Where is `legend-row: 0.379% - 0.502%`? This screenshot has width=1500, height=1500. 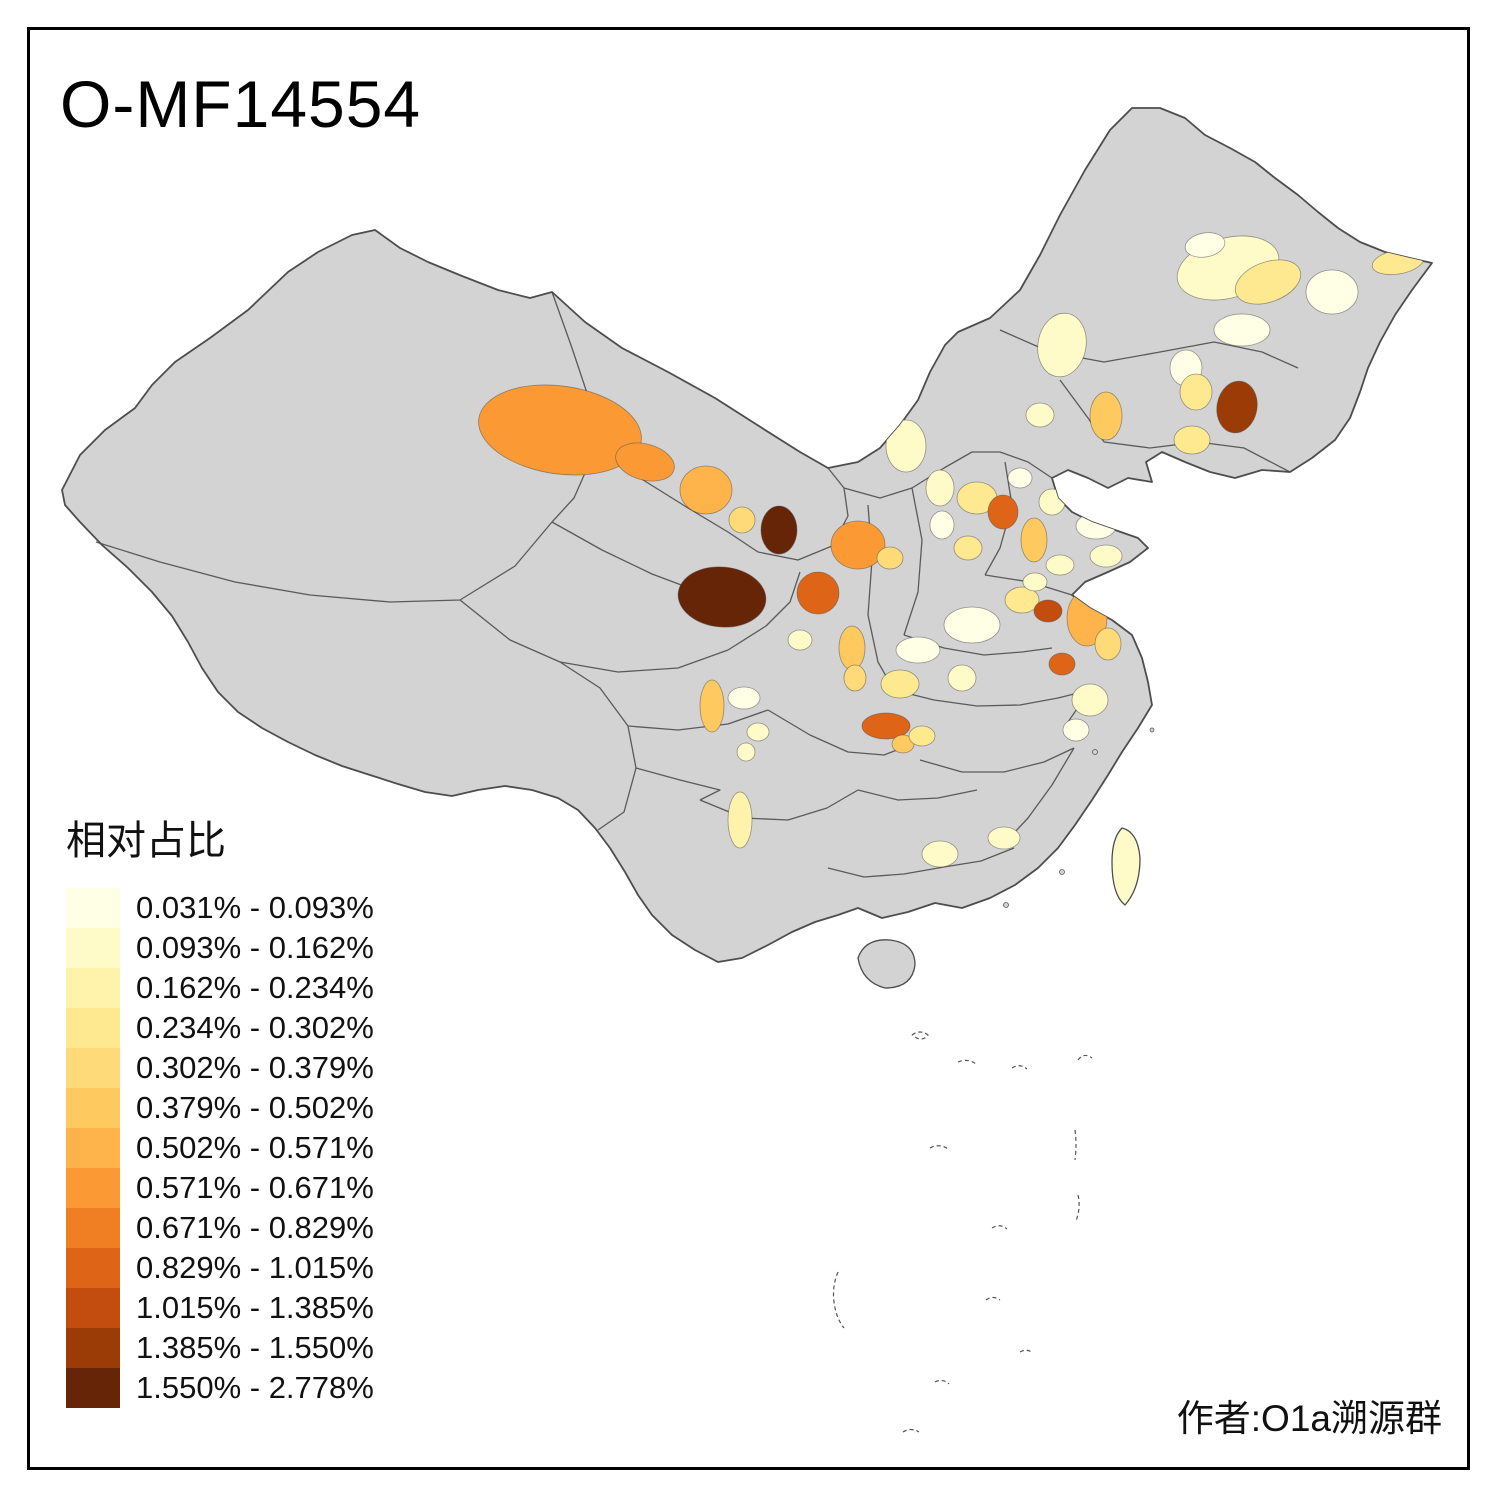
legend-row: 0.379% - 0.502% is located at coordinates (220, 1108).